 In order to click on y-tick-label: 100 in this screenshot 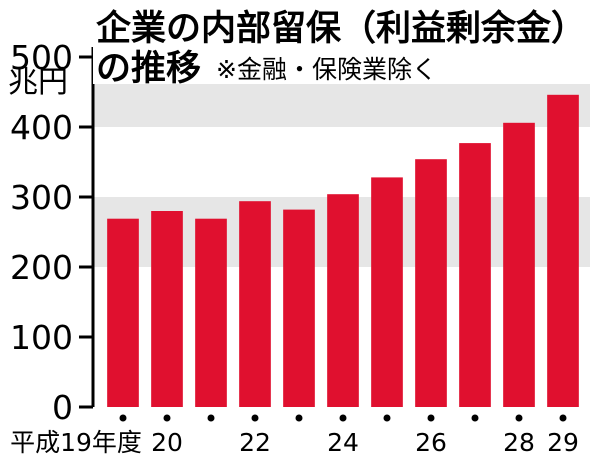, I will do `click(41, 337)`.